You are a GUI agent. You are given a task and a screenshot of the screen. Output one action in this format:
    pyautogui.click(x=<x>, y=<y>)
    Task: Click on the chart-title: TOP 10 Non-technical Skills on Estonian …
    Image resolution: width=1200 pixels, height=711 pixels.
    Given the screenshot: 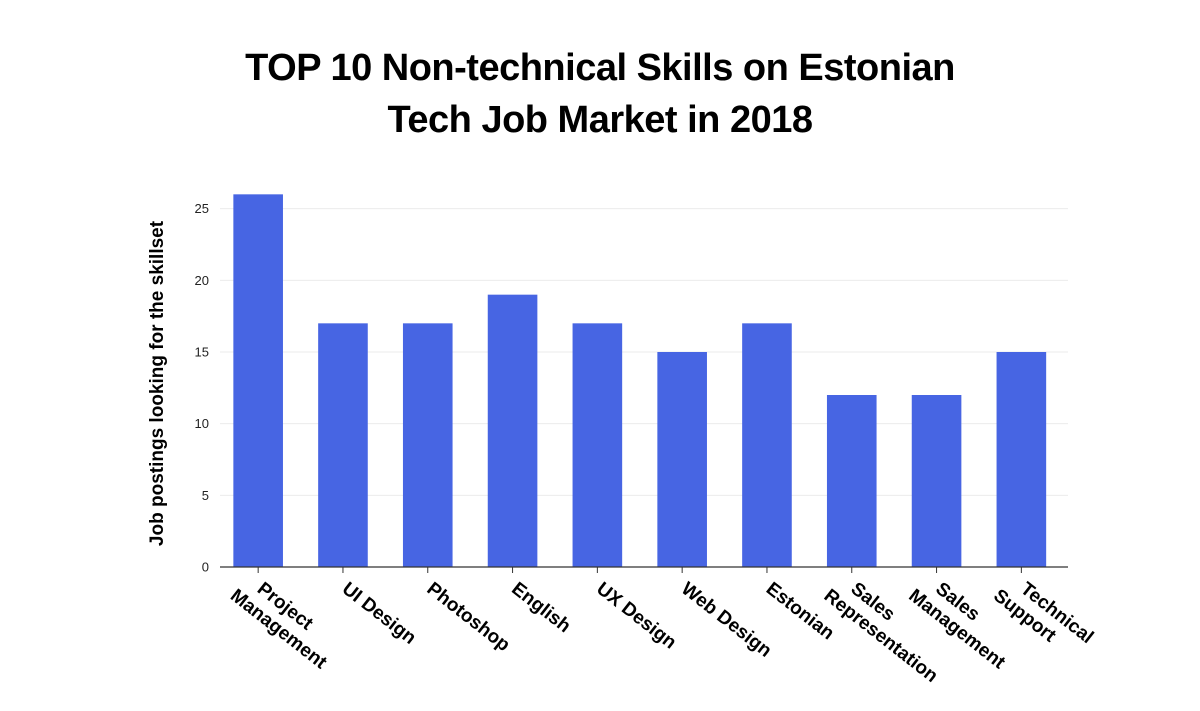 What is the action you would take?
    pyautogui.click(x=600, y=94)
    